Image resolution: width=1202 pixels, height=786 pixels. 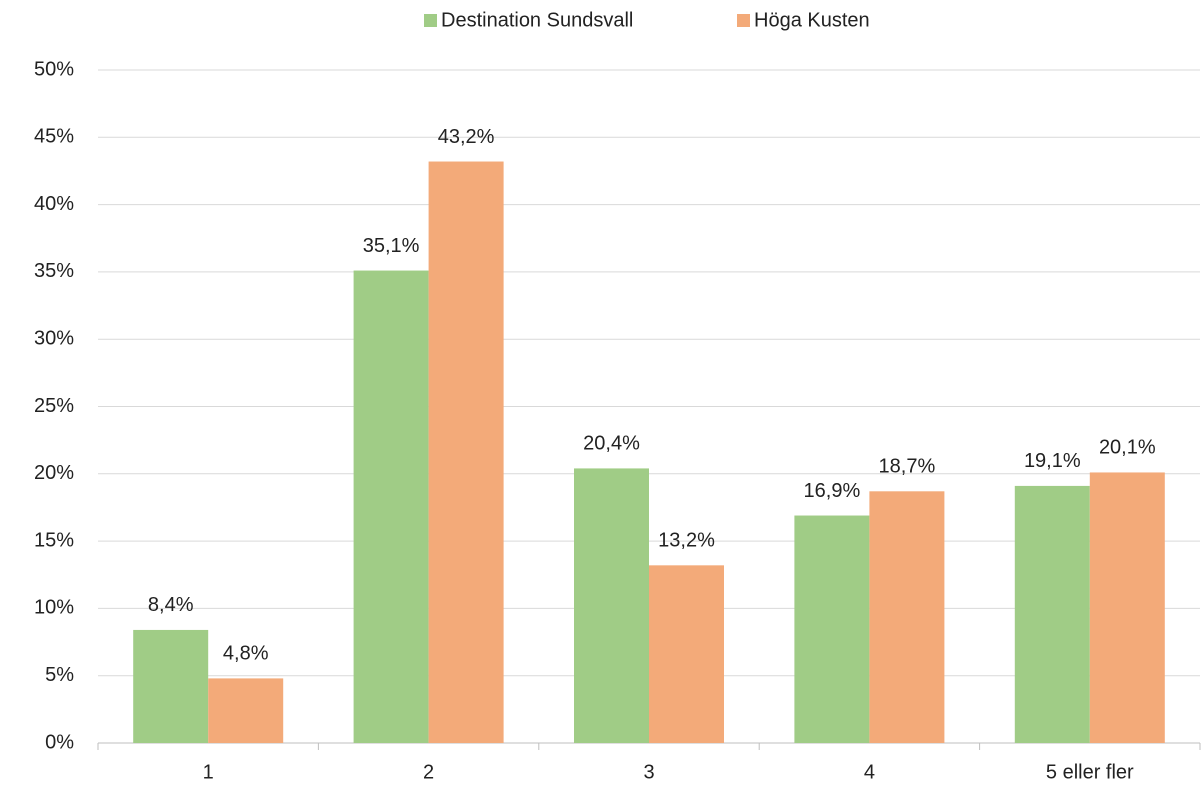 What do you see at coordinates (54, 406) in the screenshot?
I see `y-tick-label: 25%` at bounding box center [54, 406].